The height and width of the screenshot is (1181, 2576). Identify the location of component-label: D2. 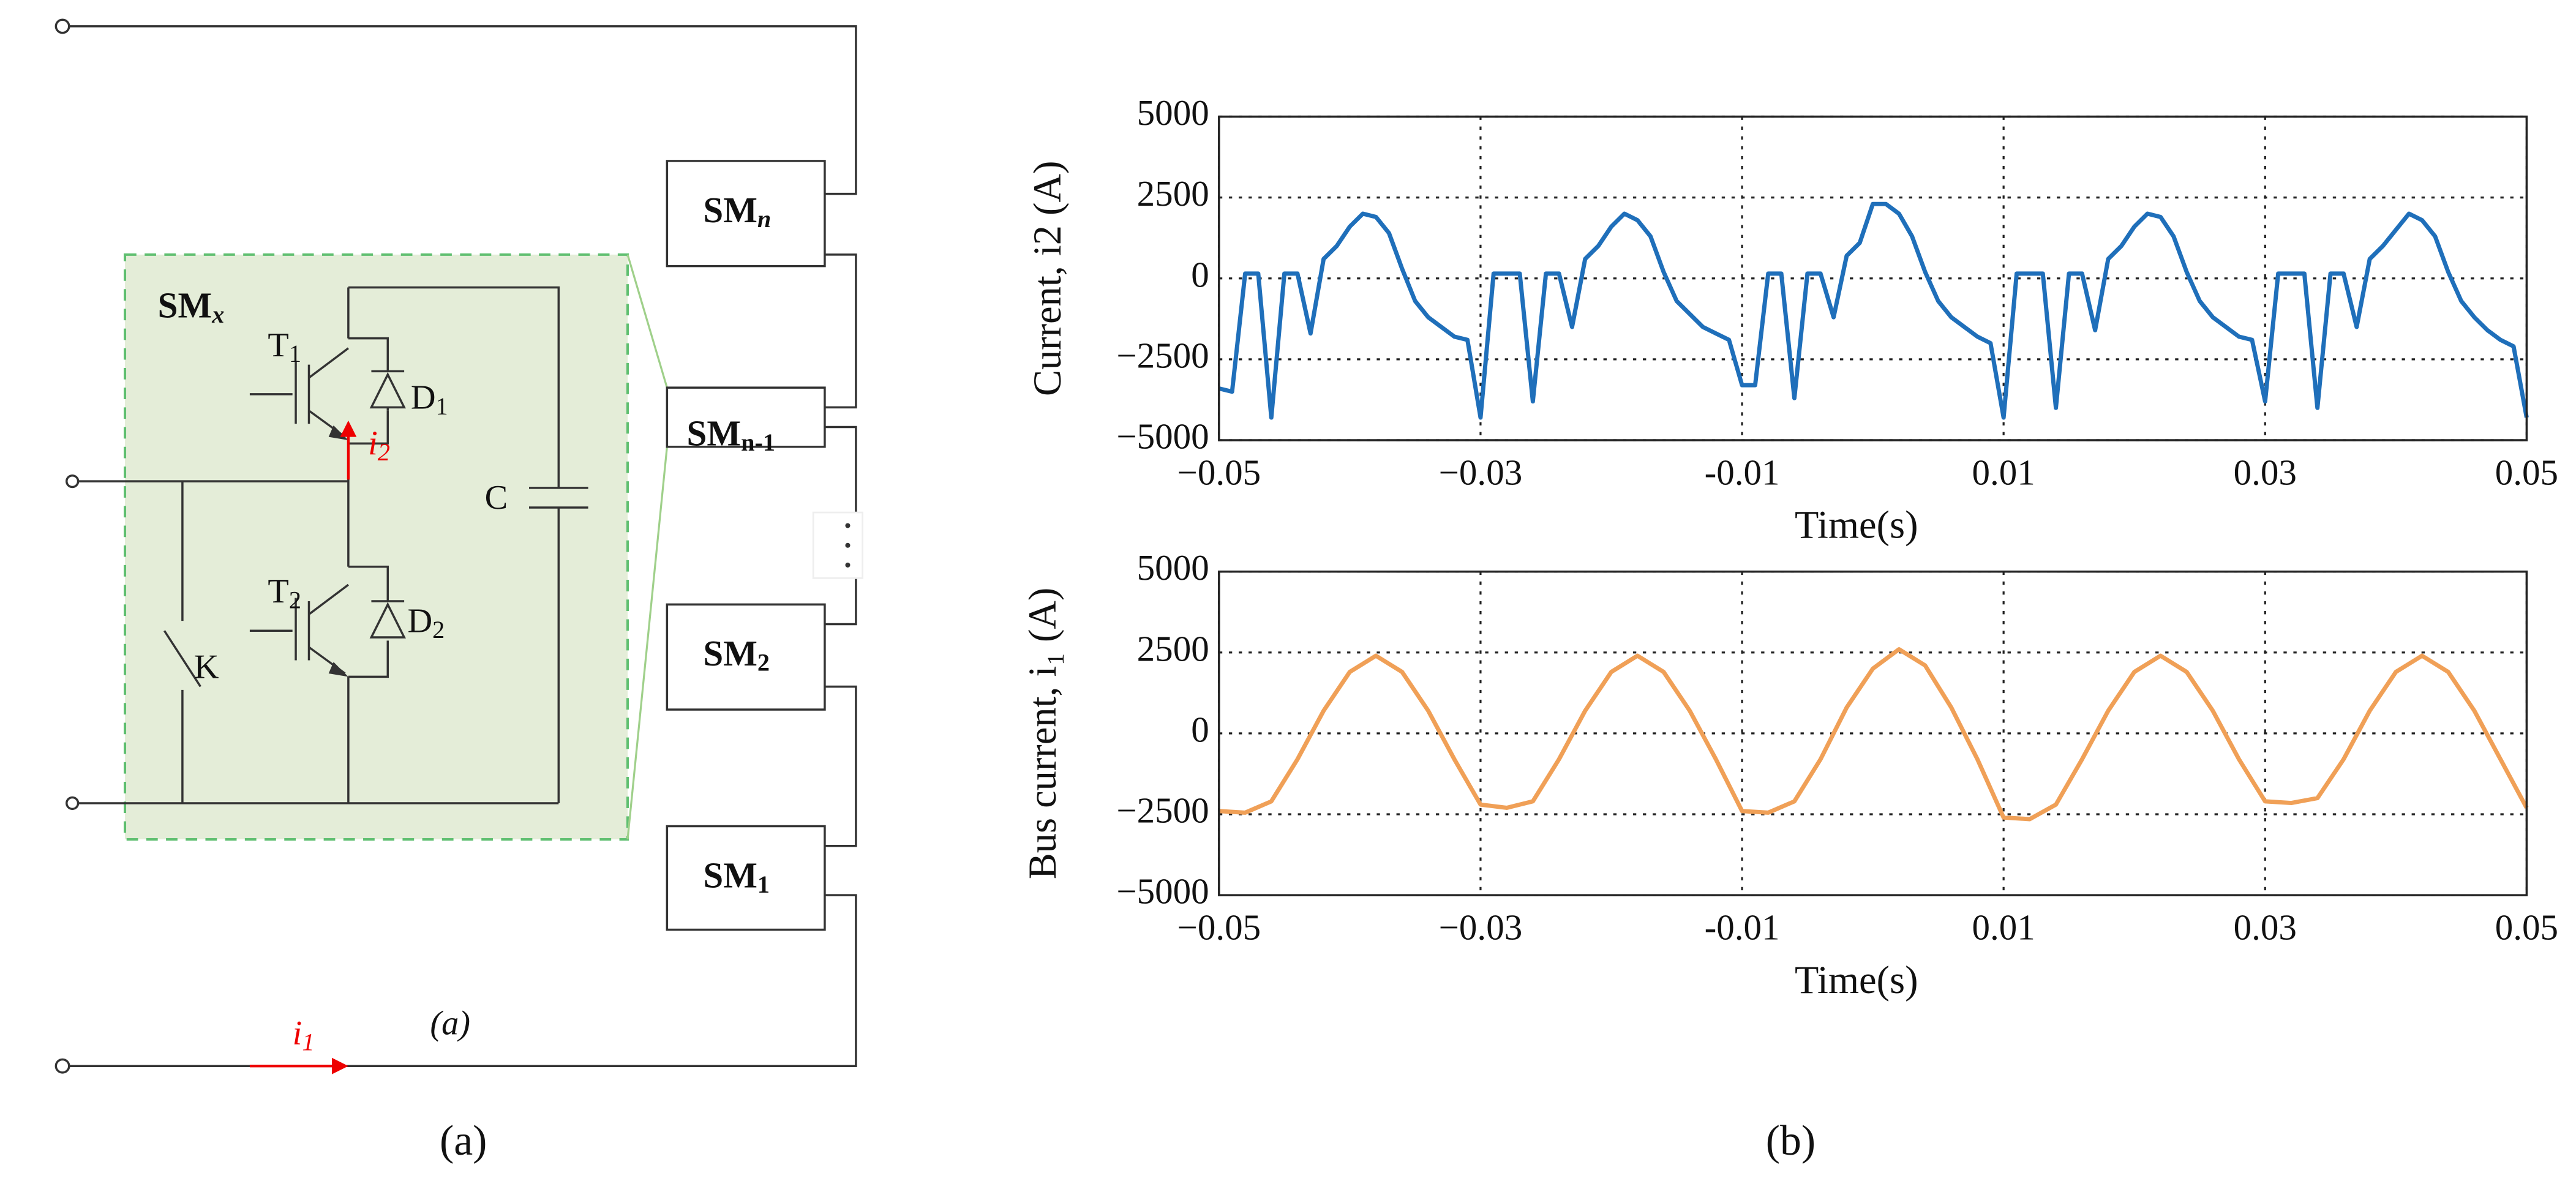
(426, 623).